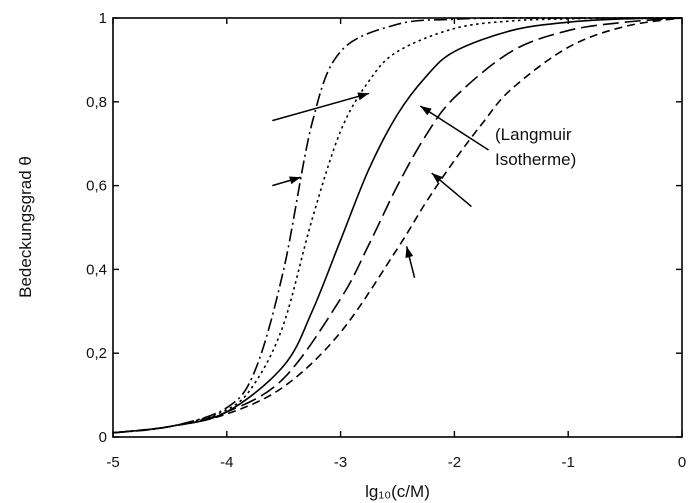 This screenshot has width=689, height=503. Describe the element at coordinates (340, 462) in the screenshot. I see `x-tick-label: -3` at that location.